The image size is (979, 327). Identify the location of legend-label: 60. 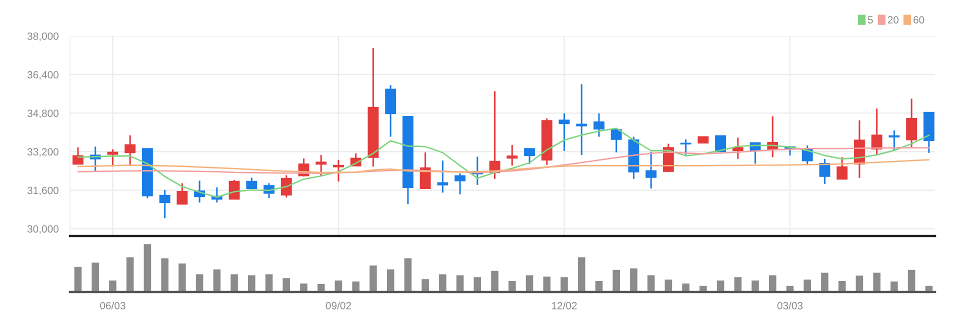
(919, 20).